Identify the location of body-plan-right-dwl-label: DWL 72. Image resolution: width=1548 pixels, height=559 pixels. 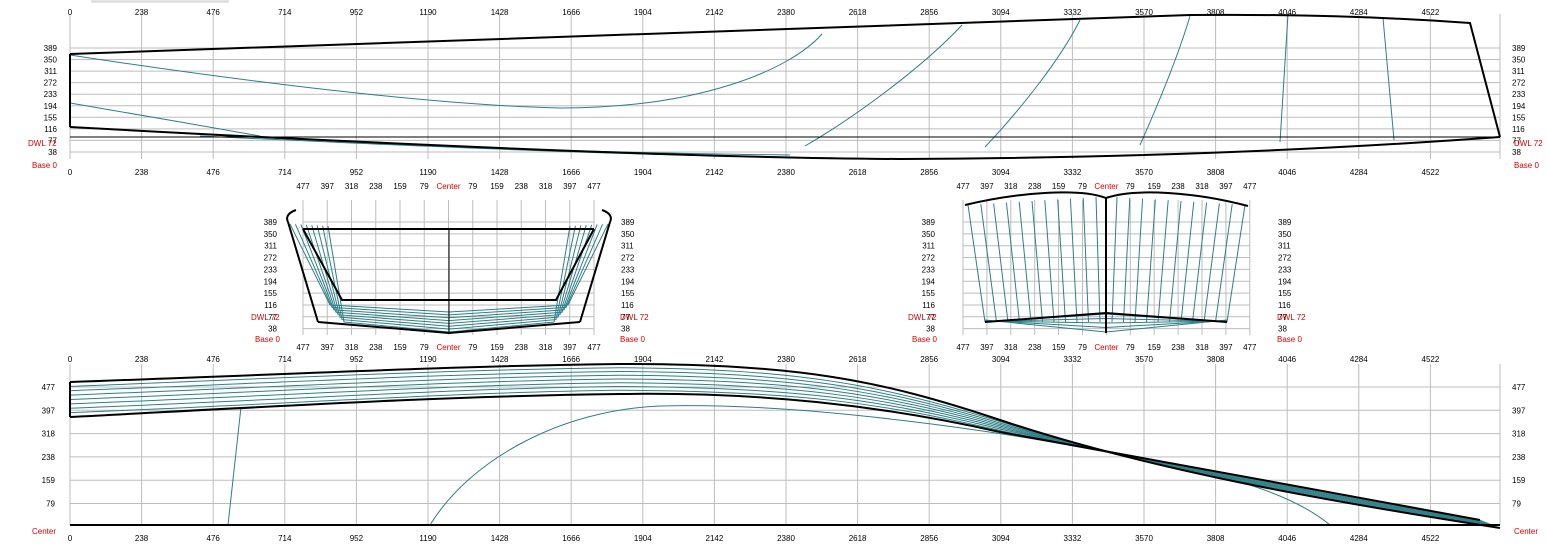
(922, 317).